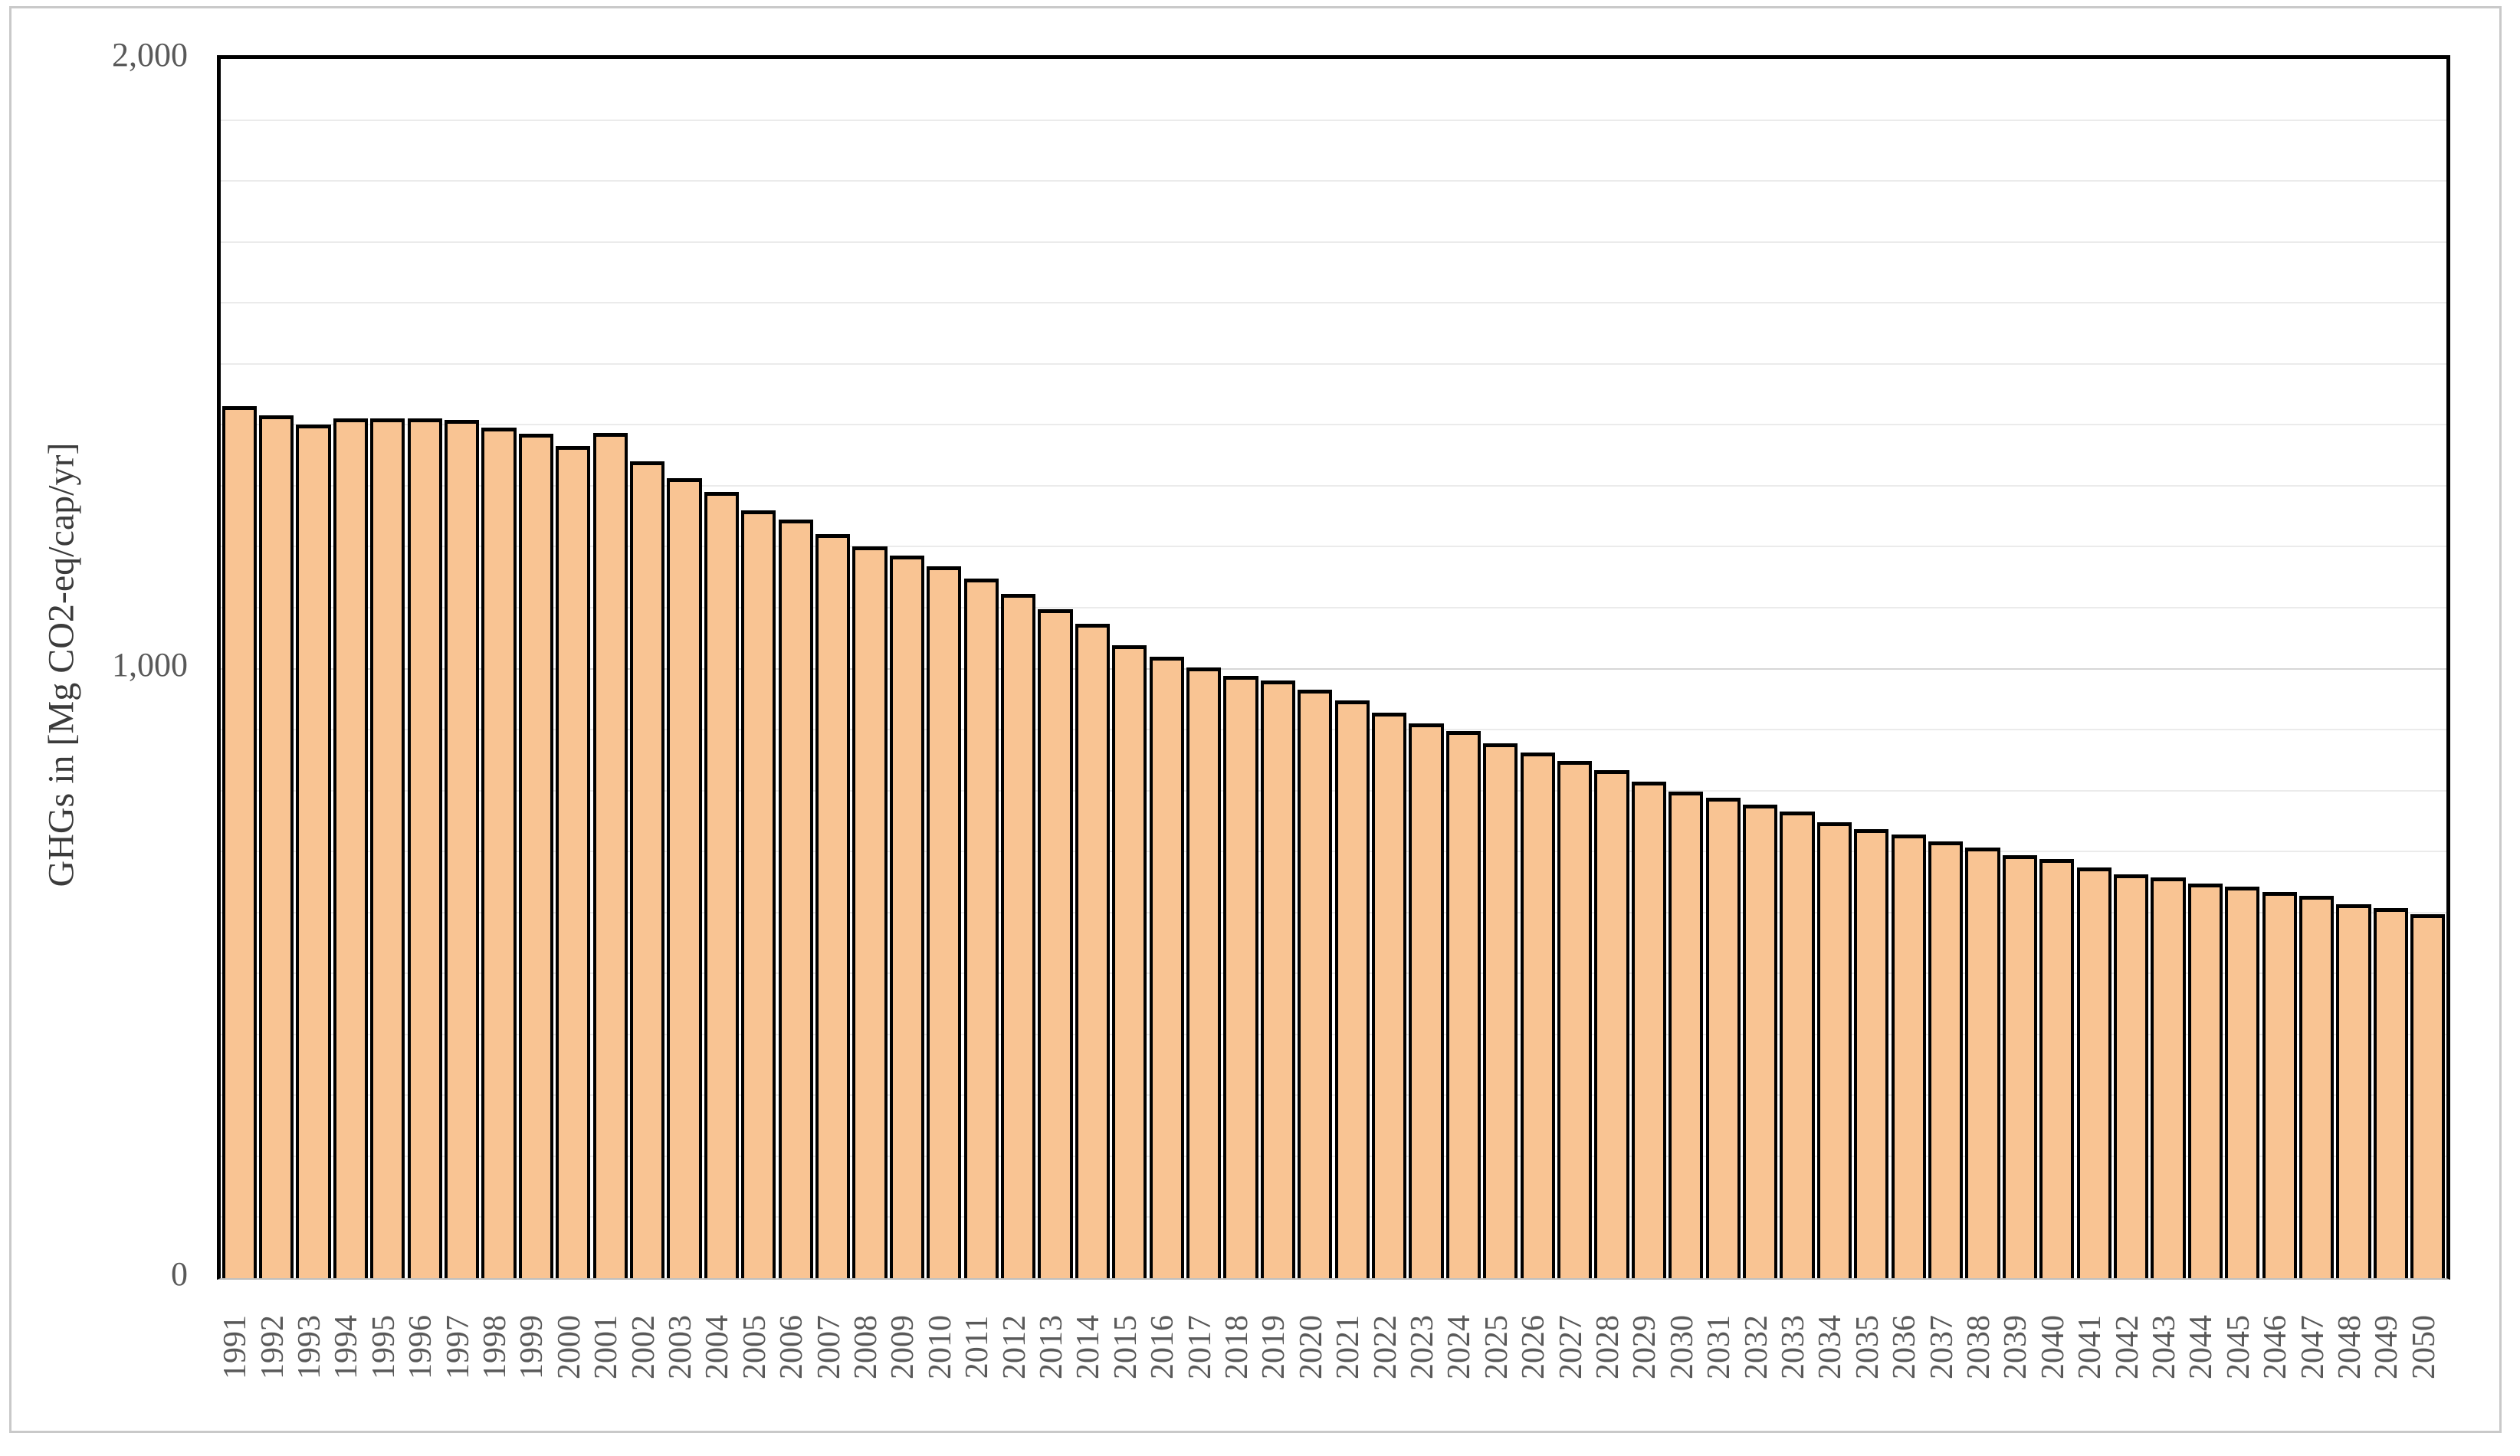 Image resolution: width=2520 pixels, height=1456 pixels. What do you see at coordinates (1089, 1347) in the screenshot?
I see `x-label-2014: 2014` at bounding box center [1089, 1347].